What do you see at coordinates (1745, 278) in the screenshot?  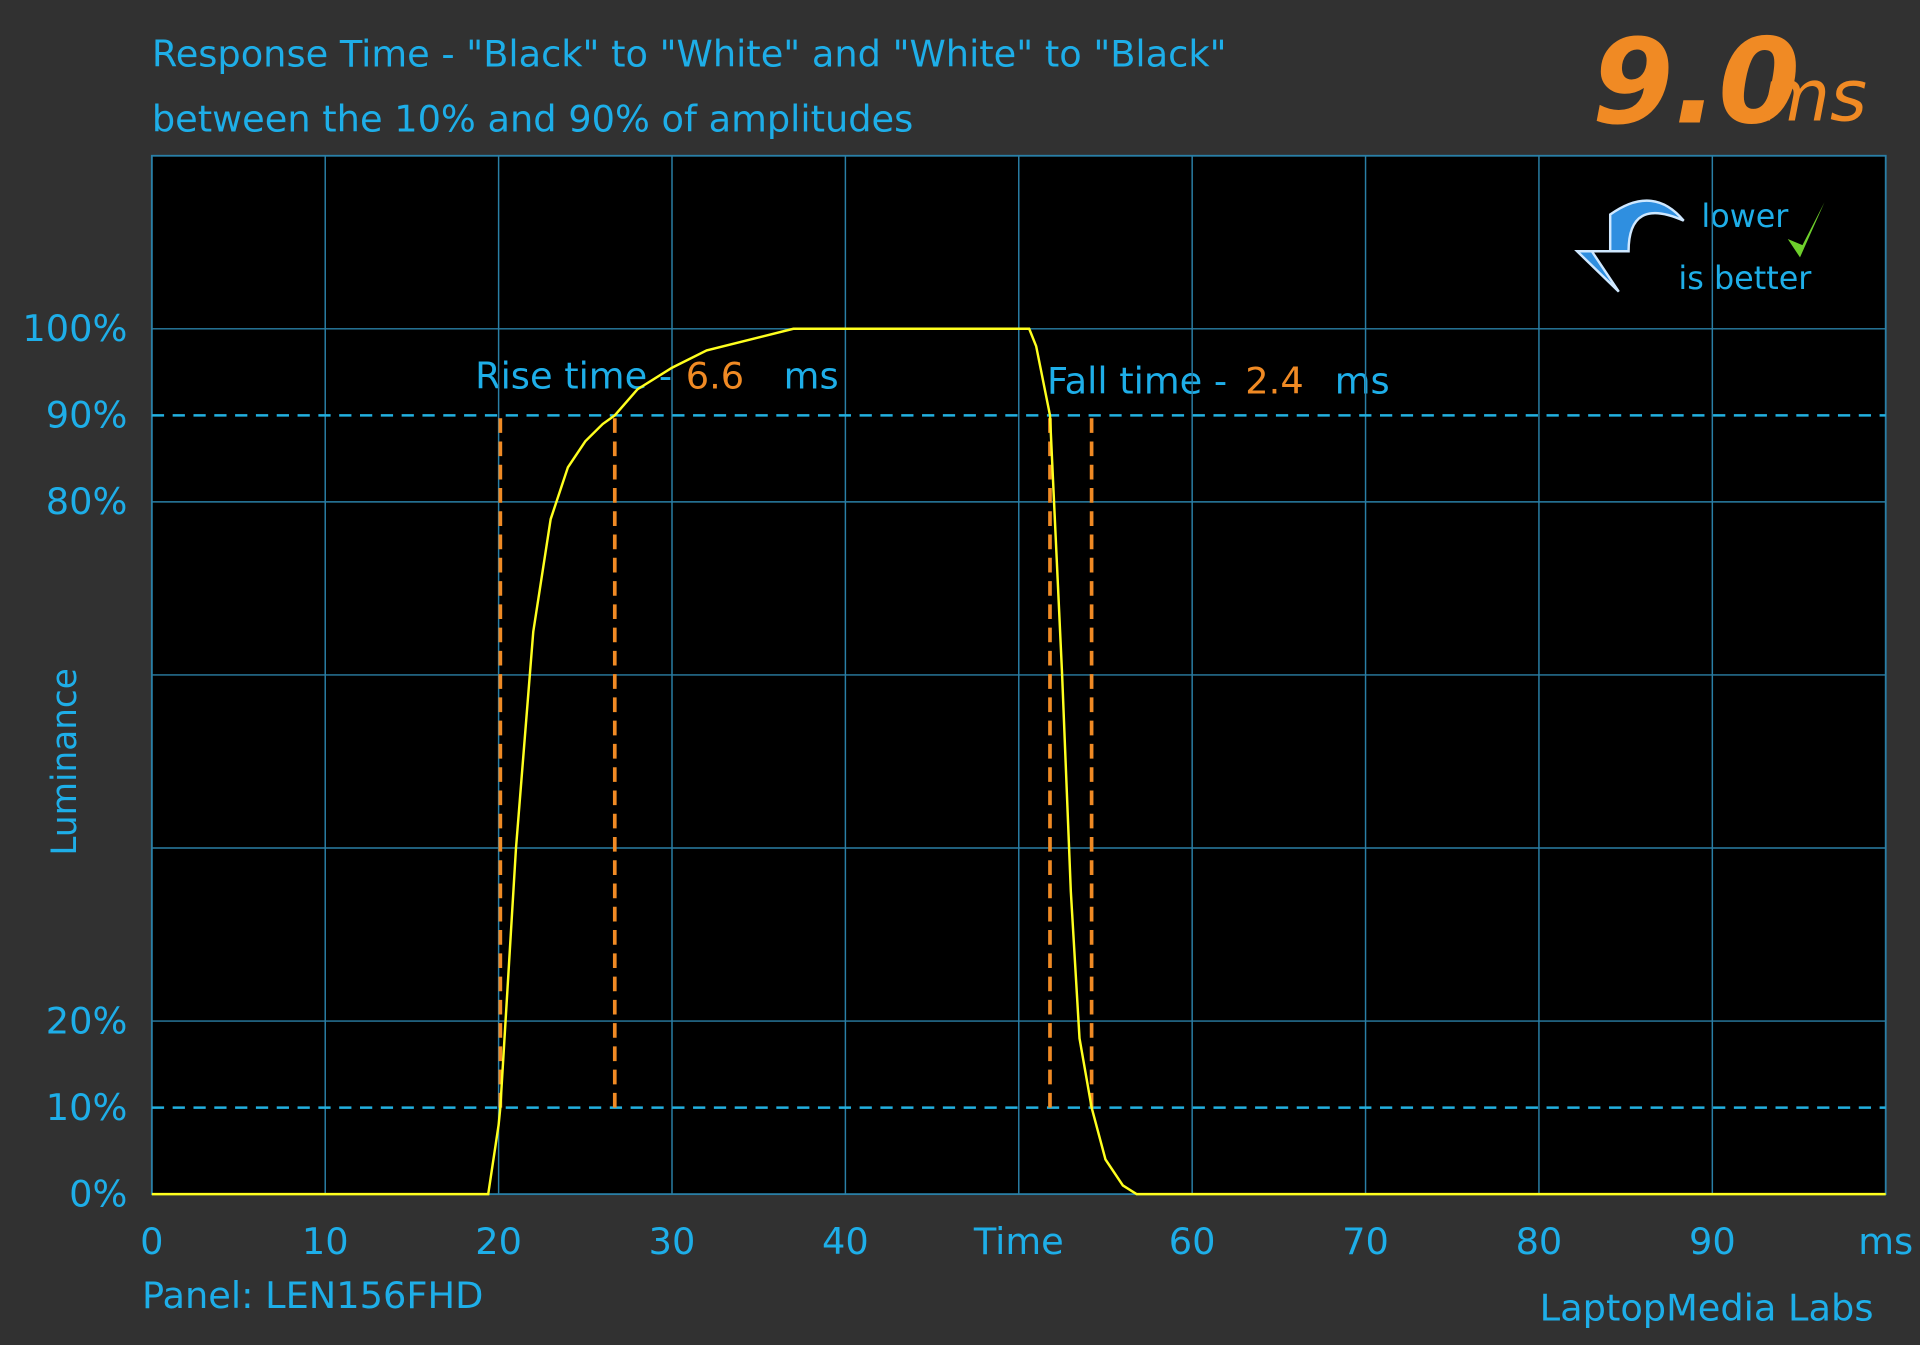 I see `badge-line: is better` at bounding box center [1745, 278].